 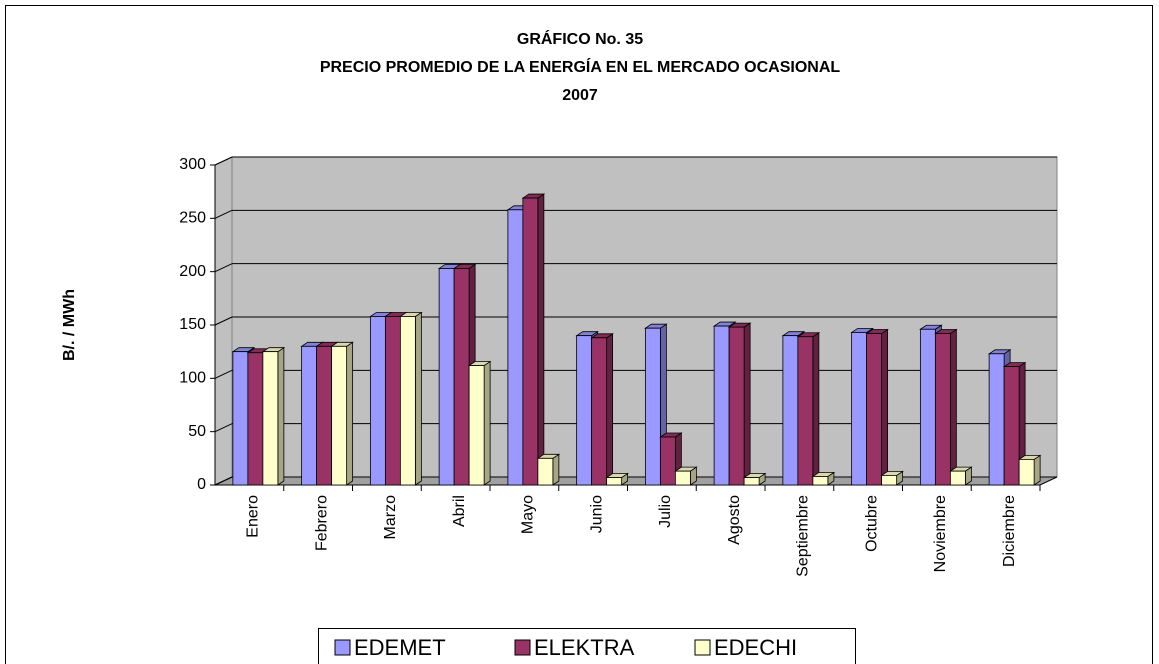 What do you see at coordinates (253, 516) in the screenshot?
I see `x-tick-label: Enero` at bounding box center [253, 516].